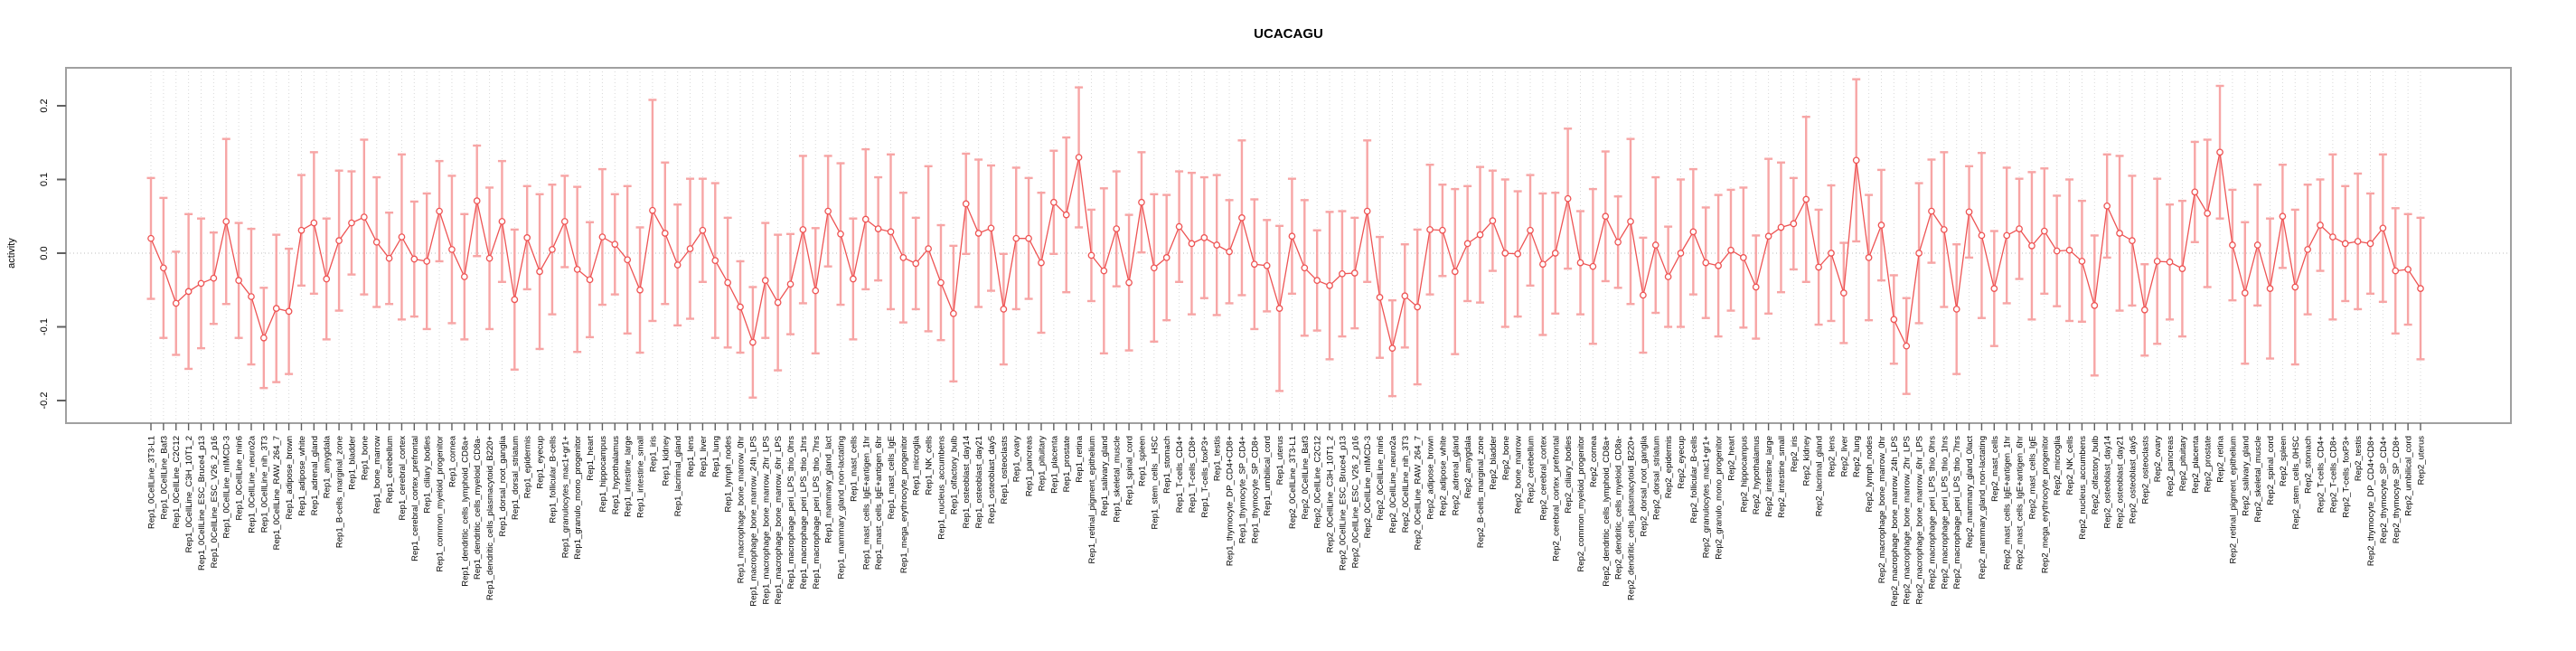 Image resolution: width=2576 pixels, height=651 pixels. I want to click on x-tick-label: Rep1_uterus, so click(1280, 461).